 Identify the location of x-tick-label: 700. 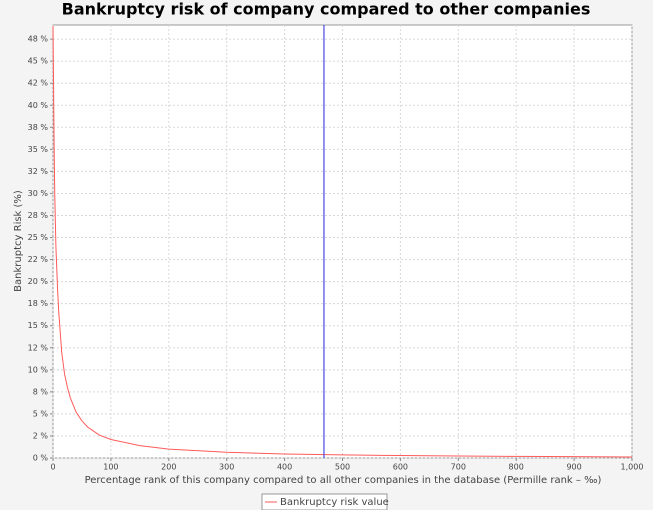
(458, 467).